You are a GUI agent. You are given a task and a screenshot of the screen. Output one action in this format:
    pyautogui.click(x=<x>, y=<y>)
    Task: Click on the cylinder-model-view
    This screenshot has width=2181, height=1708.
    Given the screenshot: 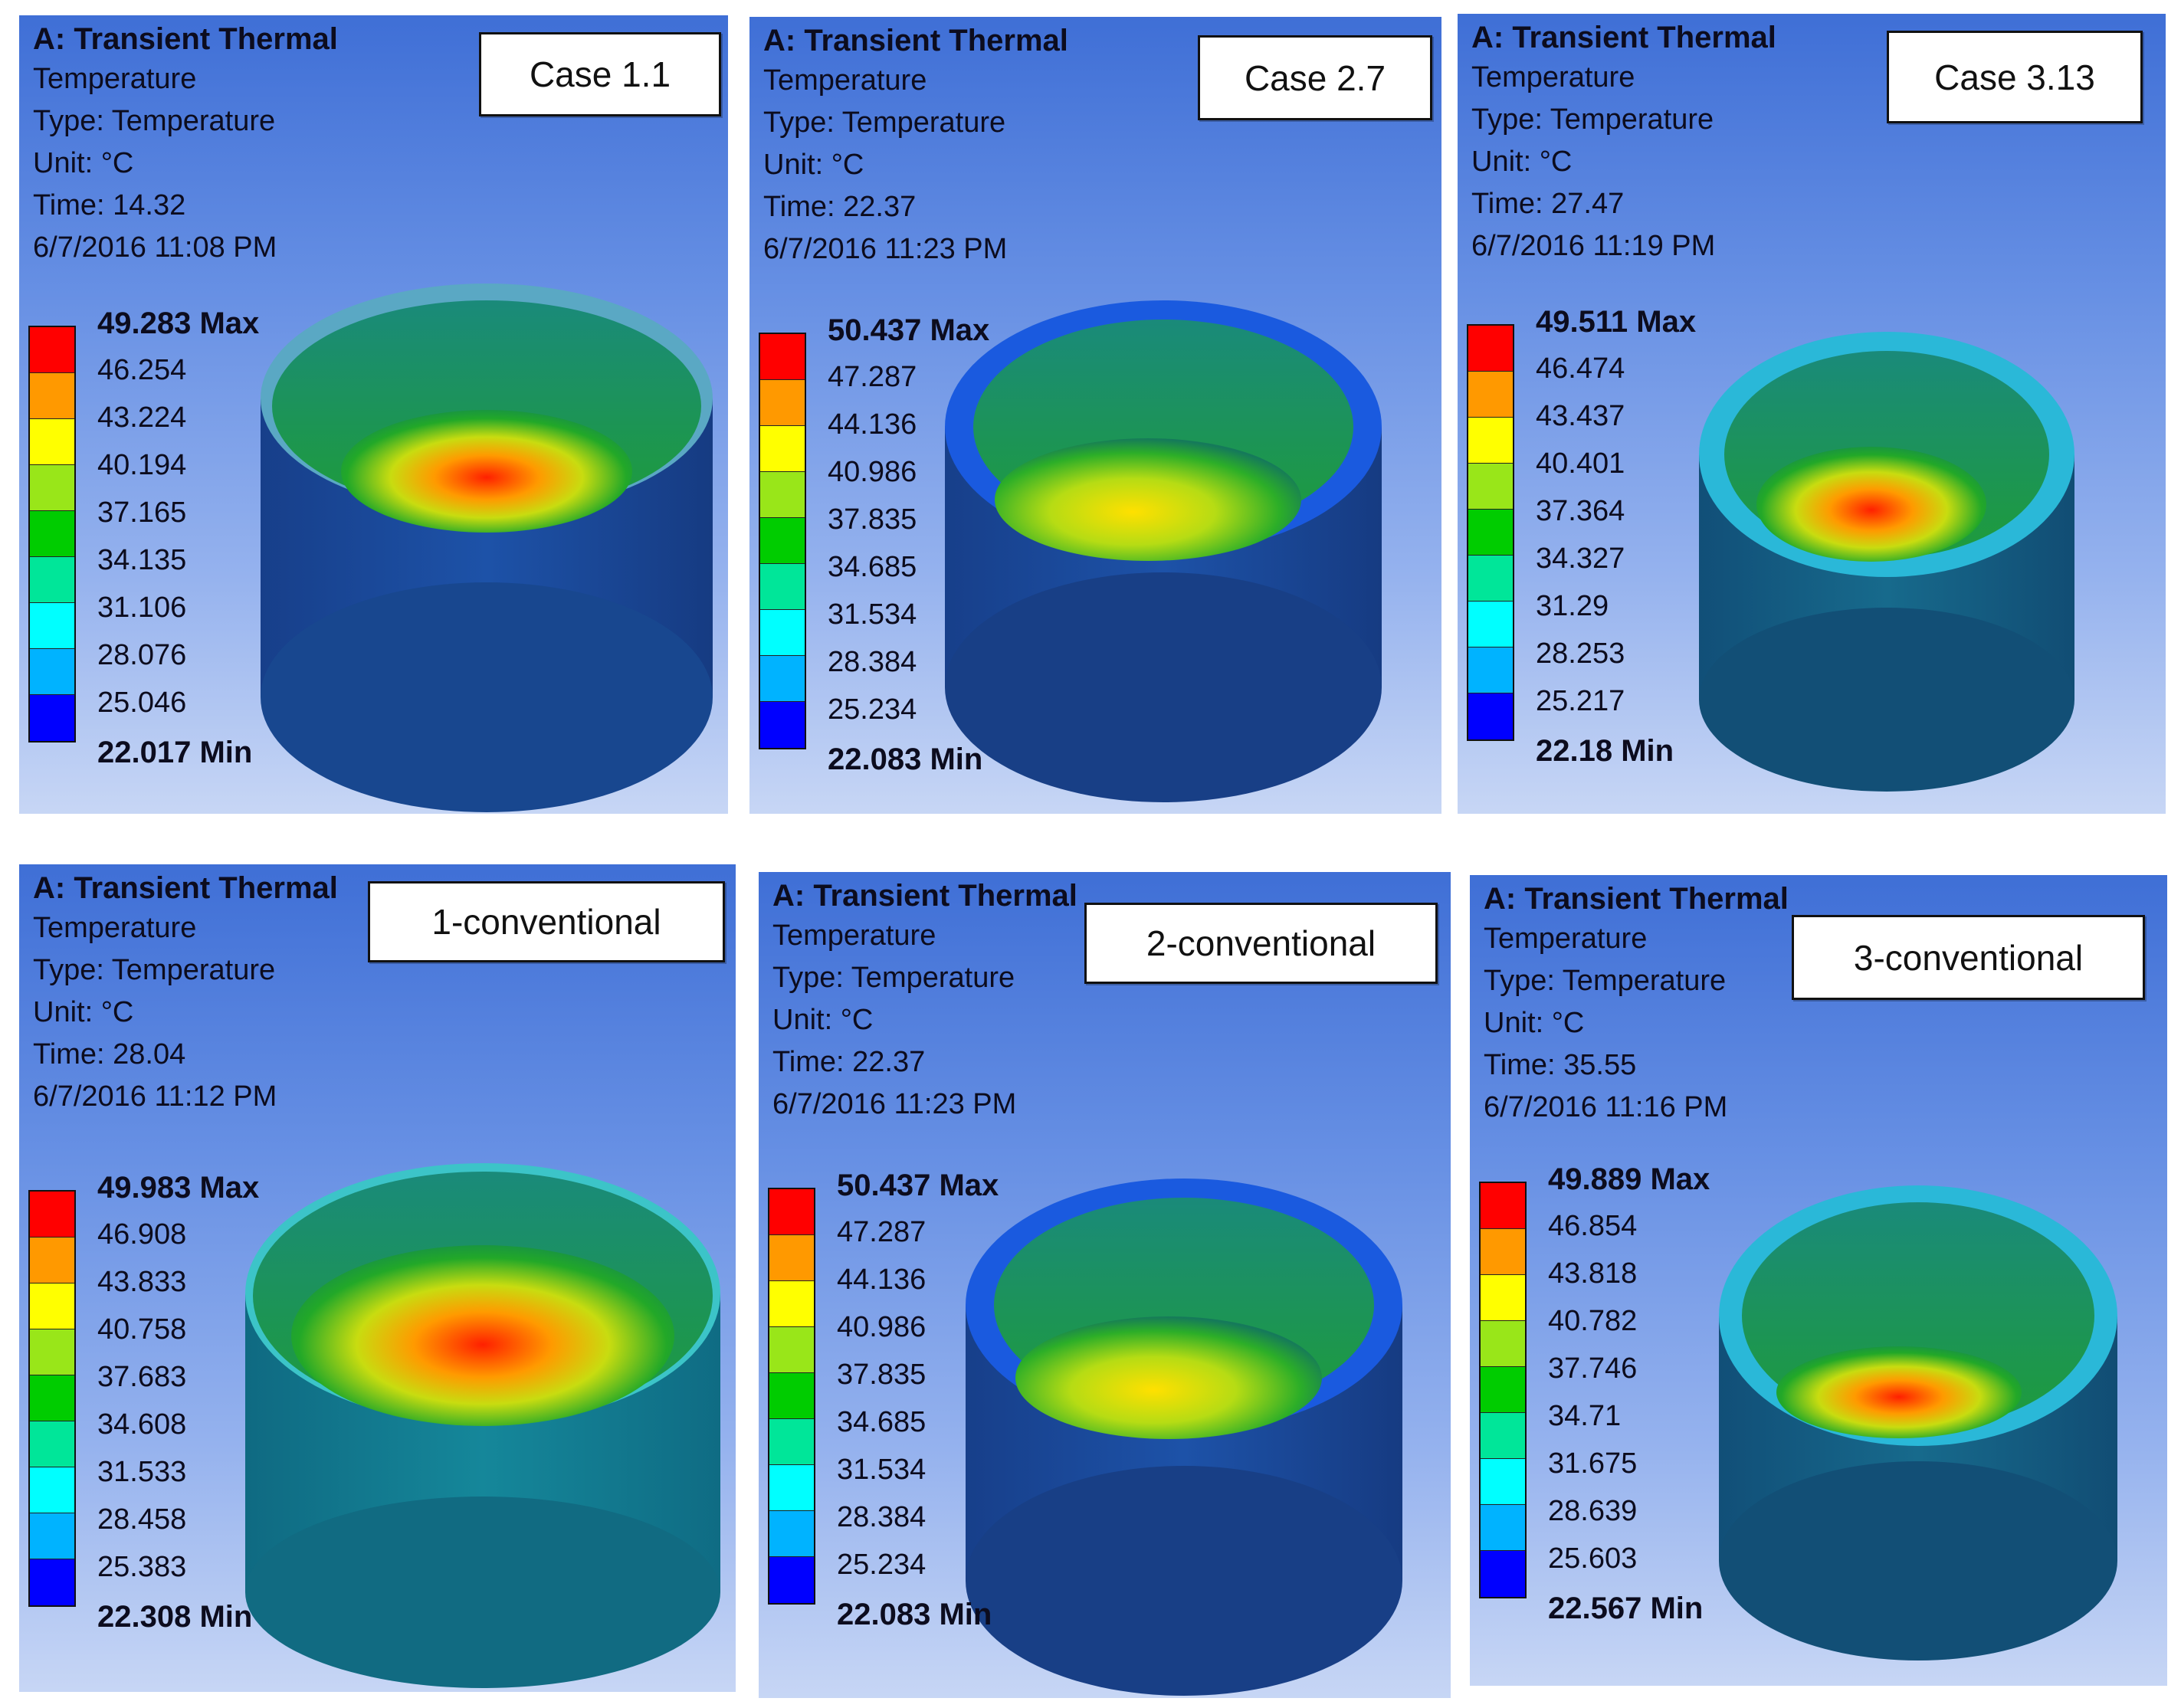 What is the action you would take?
    pyautogui.click(x=1918, y=1422)
    